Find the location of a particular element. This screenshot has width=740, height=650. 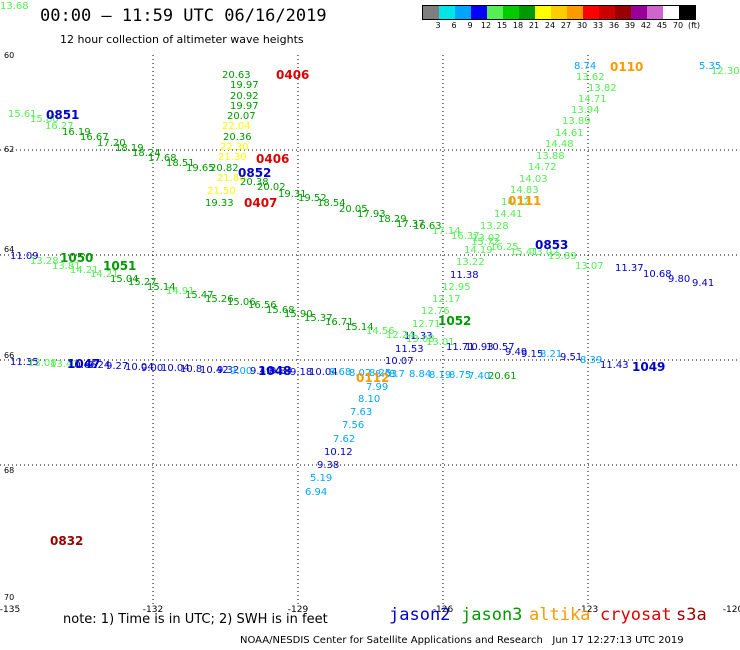

wave-height-label: 15.72 is located at coordinates (485, 242).